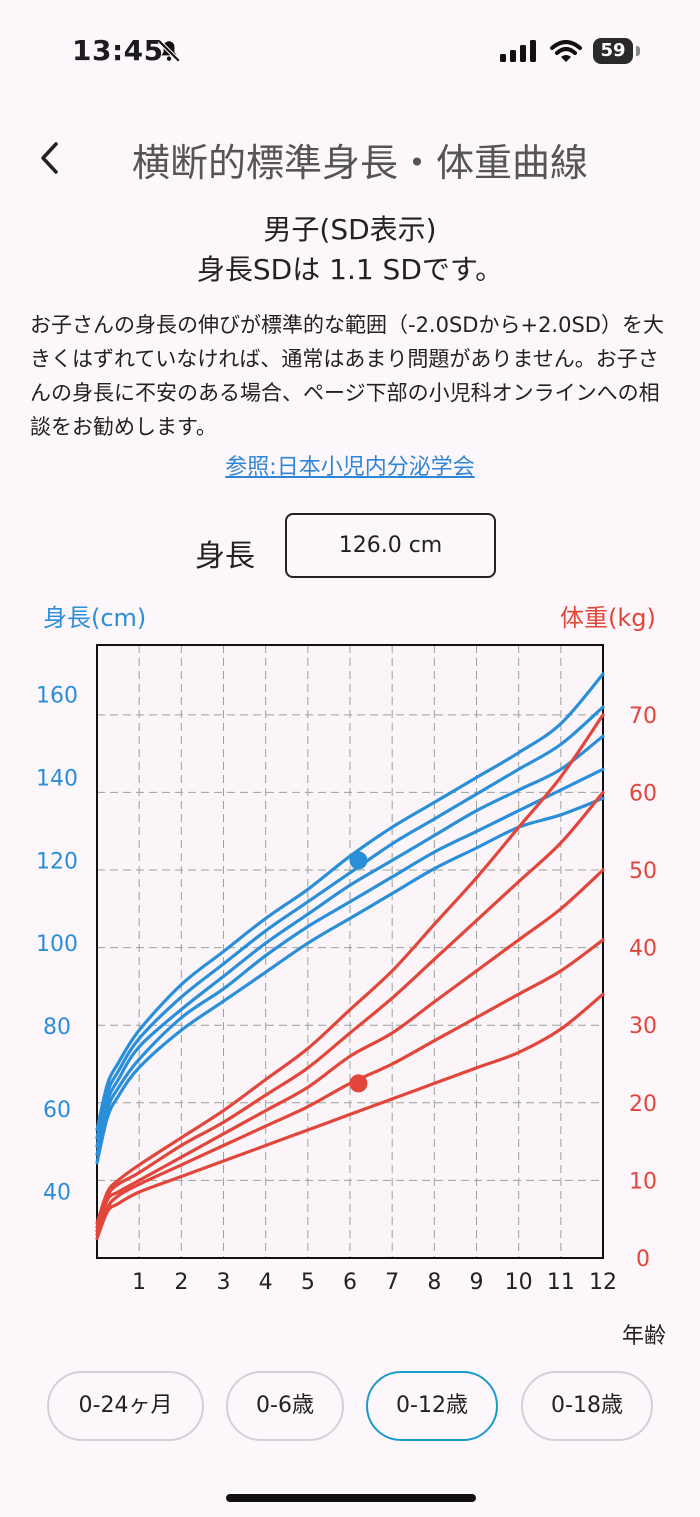 The width and height of the screenshot is (700, 1517). What do you see at coordinates (139, 1282) in the screenshot?
I see `x-tick-label: 1` at bounding box center [139, 1282].